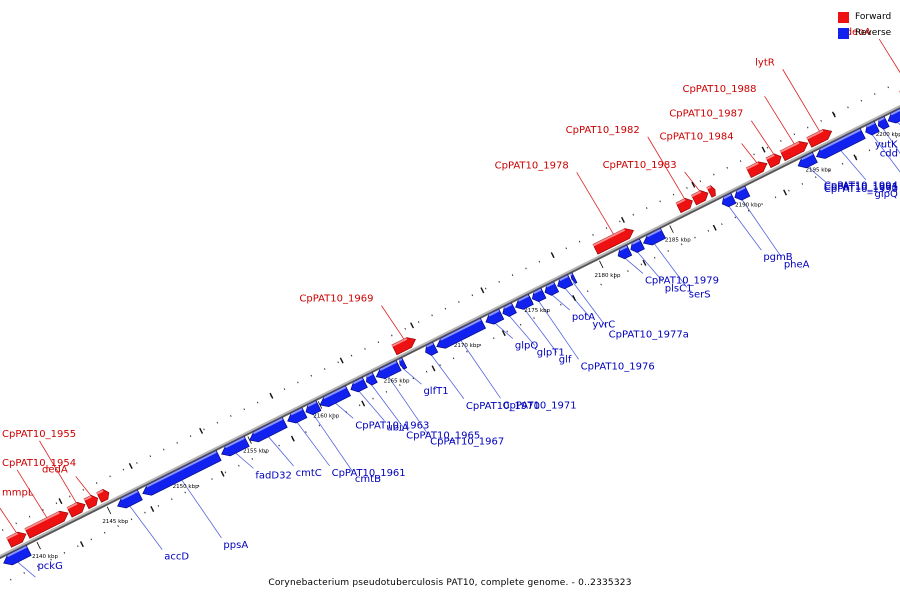 Image resolution: width=900 pixels, height=604 pixels. I want to click on legend-forward-label: Forward, so click(873, 17).